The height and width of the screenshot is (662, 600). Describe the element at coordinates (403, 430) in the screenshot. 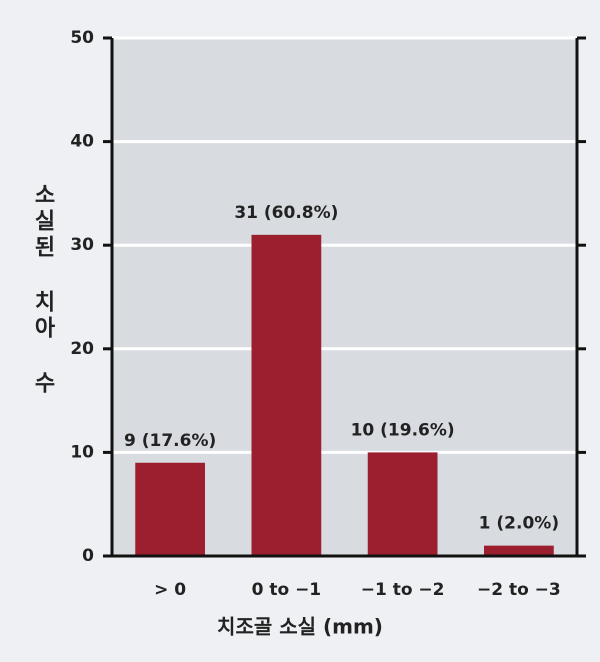

I see `value-label: 10 (19.6%)` at that location.